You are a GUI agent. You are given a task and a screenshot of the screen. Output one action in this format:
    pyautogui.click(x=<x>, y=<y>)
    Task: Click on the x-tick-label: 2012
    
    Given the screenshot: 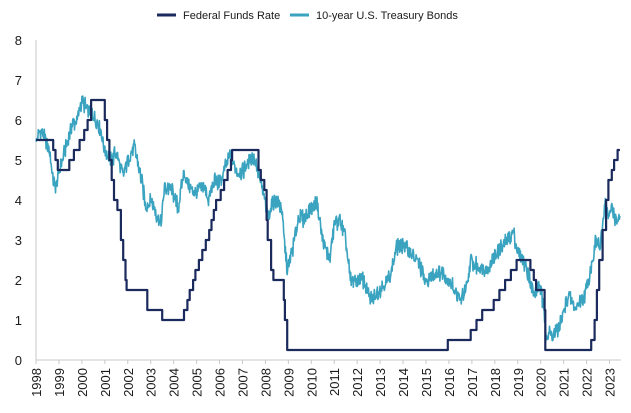 What is the action you would take?
    pyautogui.click(x=357, y=382)
    